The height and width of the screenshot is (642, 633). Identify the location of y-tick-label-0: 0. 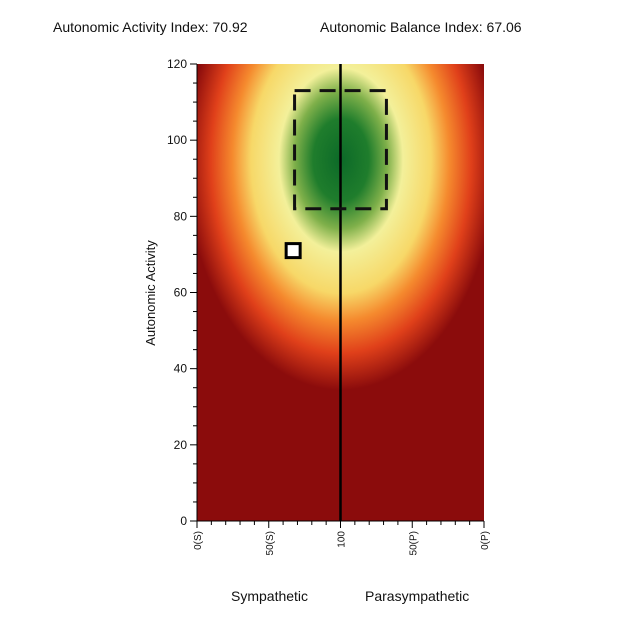
(183, 521).